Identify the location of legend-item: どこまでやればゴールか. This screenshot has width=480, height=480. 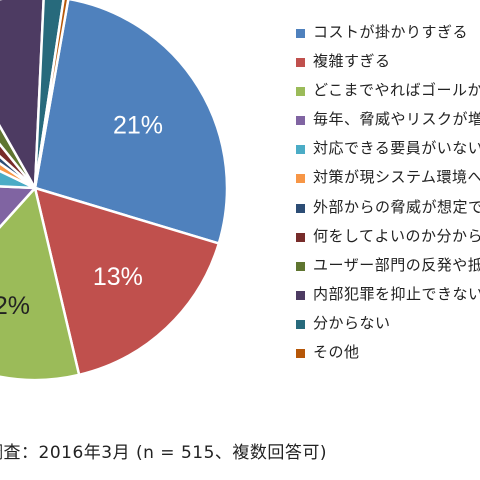
(388, 90).